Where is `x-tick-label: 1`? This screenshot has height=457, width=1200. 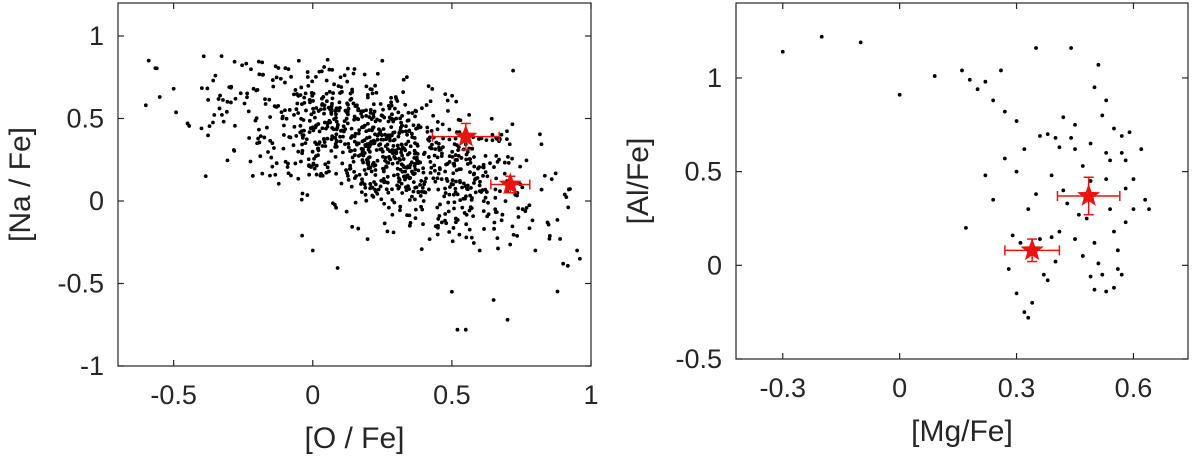
x-tick-label: 1 is located at coordinates (590, 395).